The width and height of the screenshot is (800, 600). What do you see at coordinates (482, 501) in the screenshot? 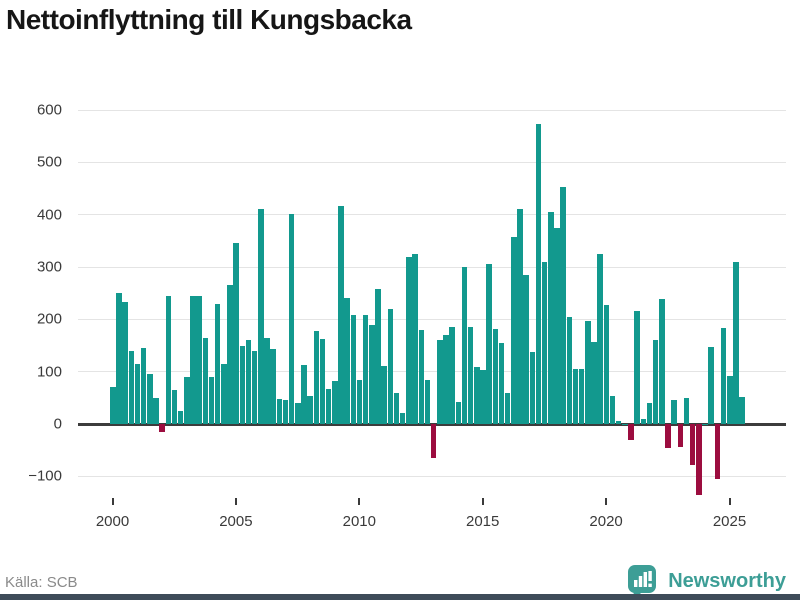
I see `x-axis-tick-2015` at bounding box center [482, 501].